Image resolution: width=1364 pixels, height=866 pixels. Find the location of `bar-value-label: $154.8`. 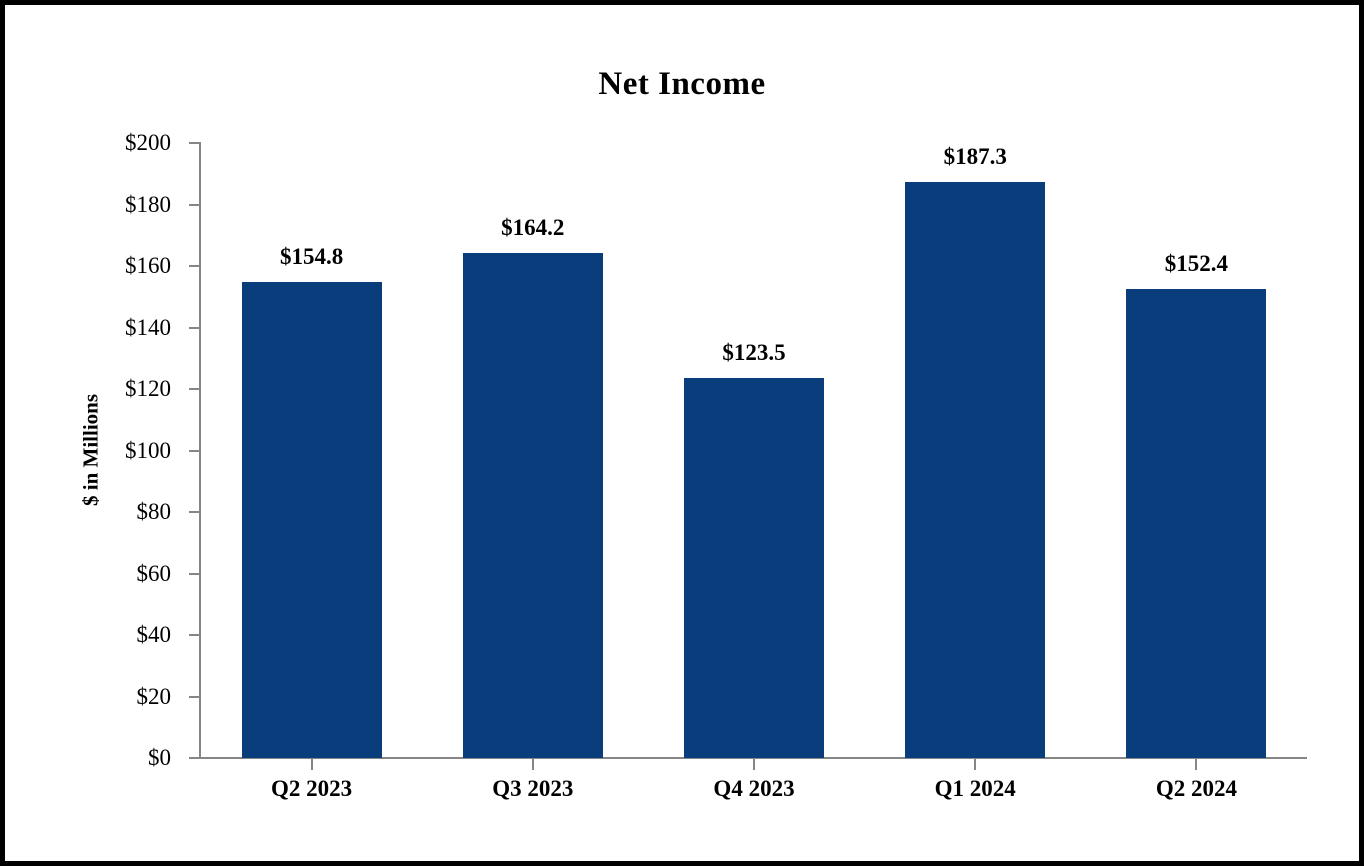

bar-value-label: $154.8 is located at coordinates (311, 256).